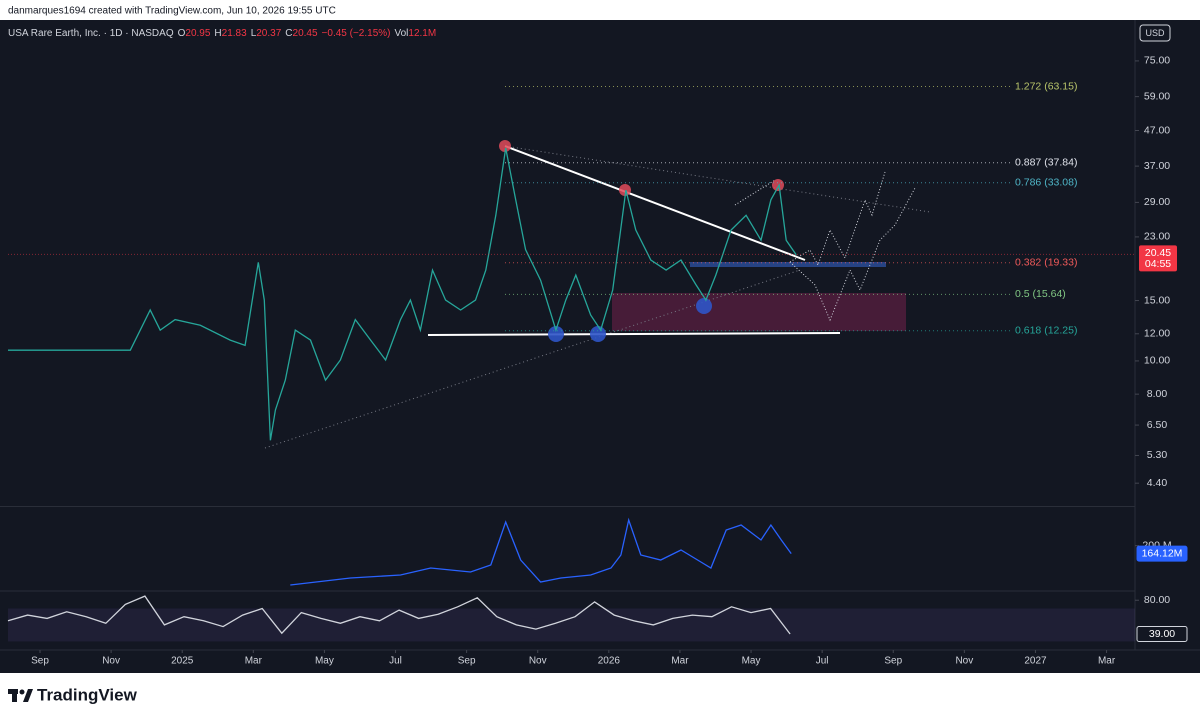  What do you see at coordinates (20, 695) in the screenshot?
I see `brand-logo` at bounding box center [20, 695].